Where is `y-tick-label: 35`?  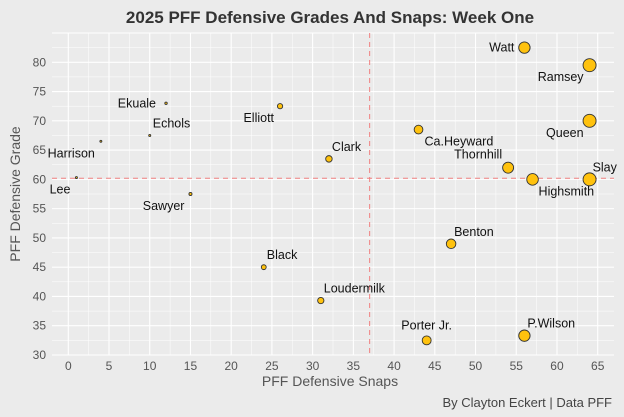 y-tick-label: 35 is located at coordinates (40, 326).